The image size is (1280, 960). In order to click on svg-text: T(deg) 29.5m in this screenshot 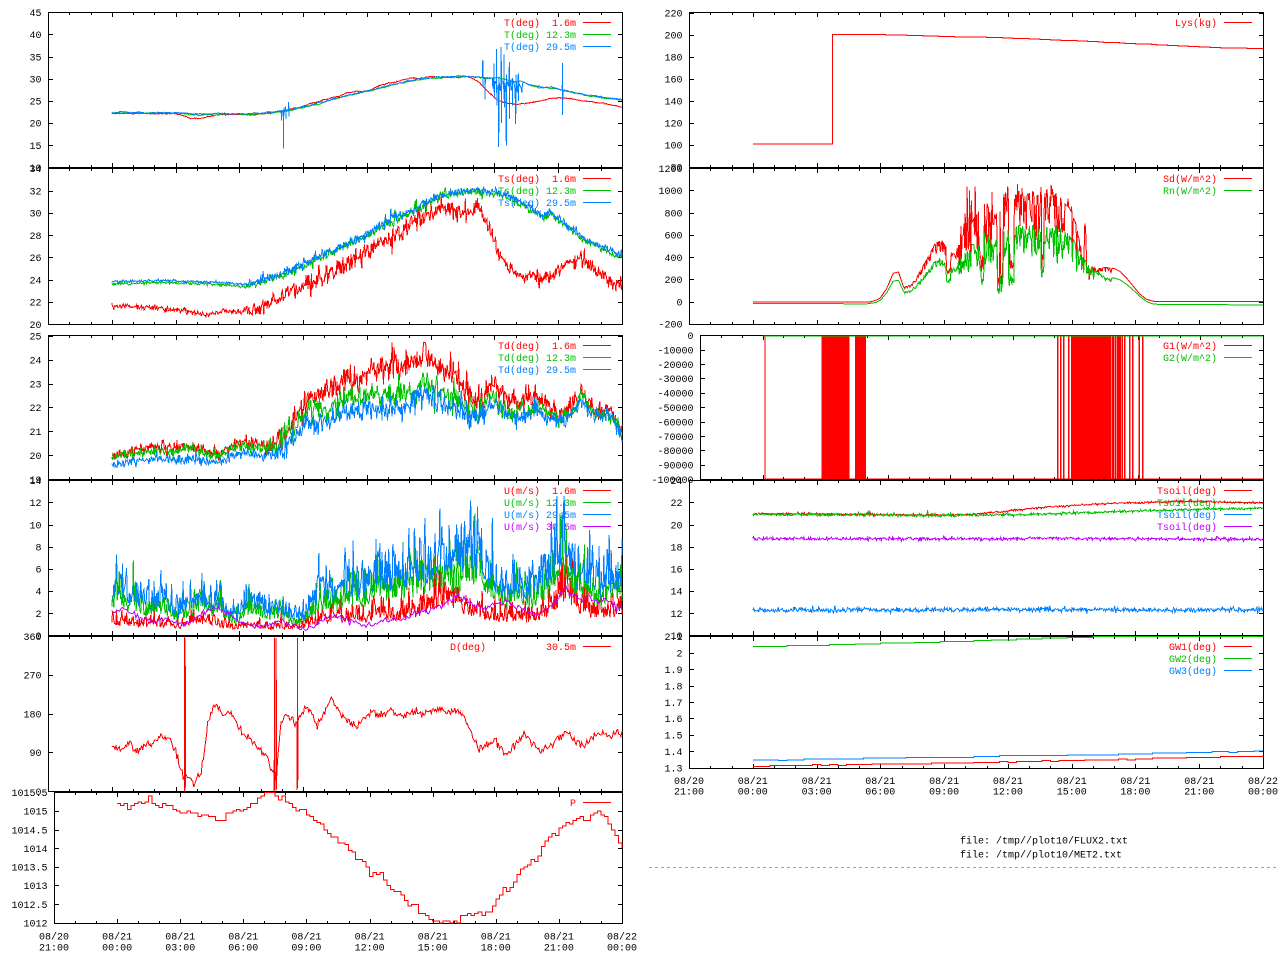, I will do `click(540, 48)`.